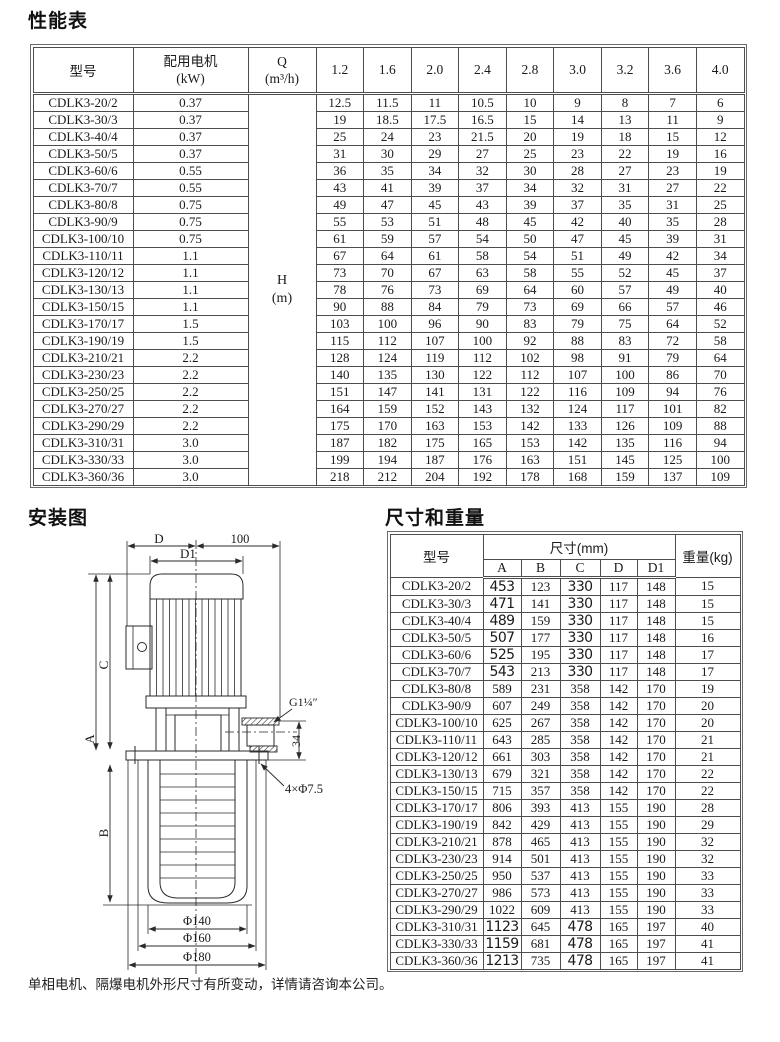  I want to click on dim-100-label: 100, so click(240, 540).